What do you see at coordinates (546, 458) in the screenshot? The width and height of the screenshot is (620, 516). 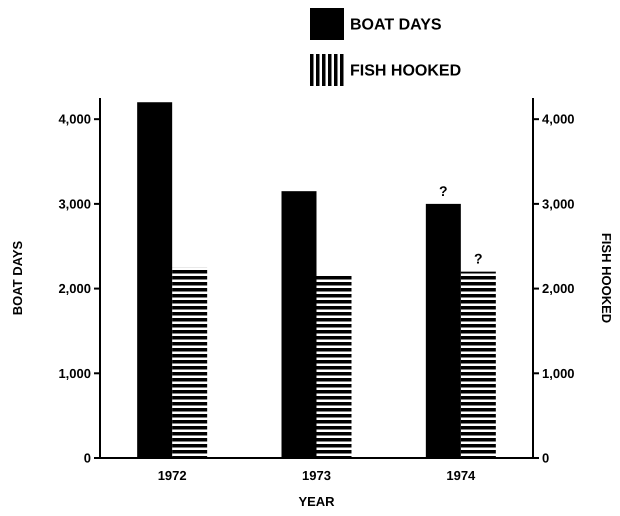 I see `y2-tick-label: 0` at bounding box center [546, 458].